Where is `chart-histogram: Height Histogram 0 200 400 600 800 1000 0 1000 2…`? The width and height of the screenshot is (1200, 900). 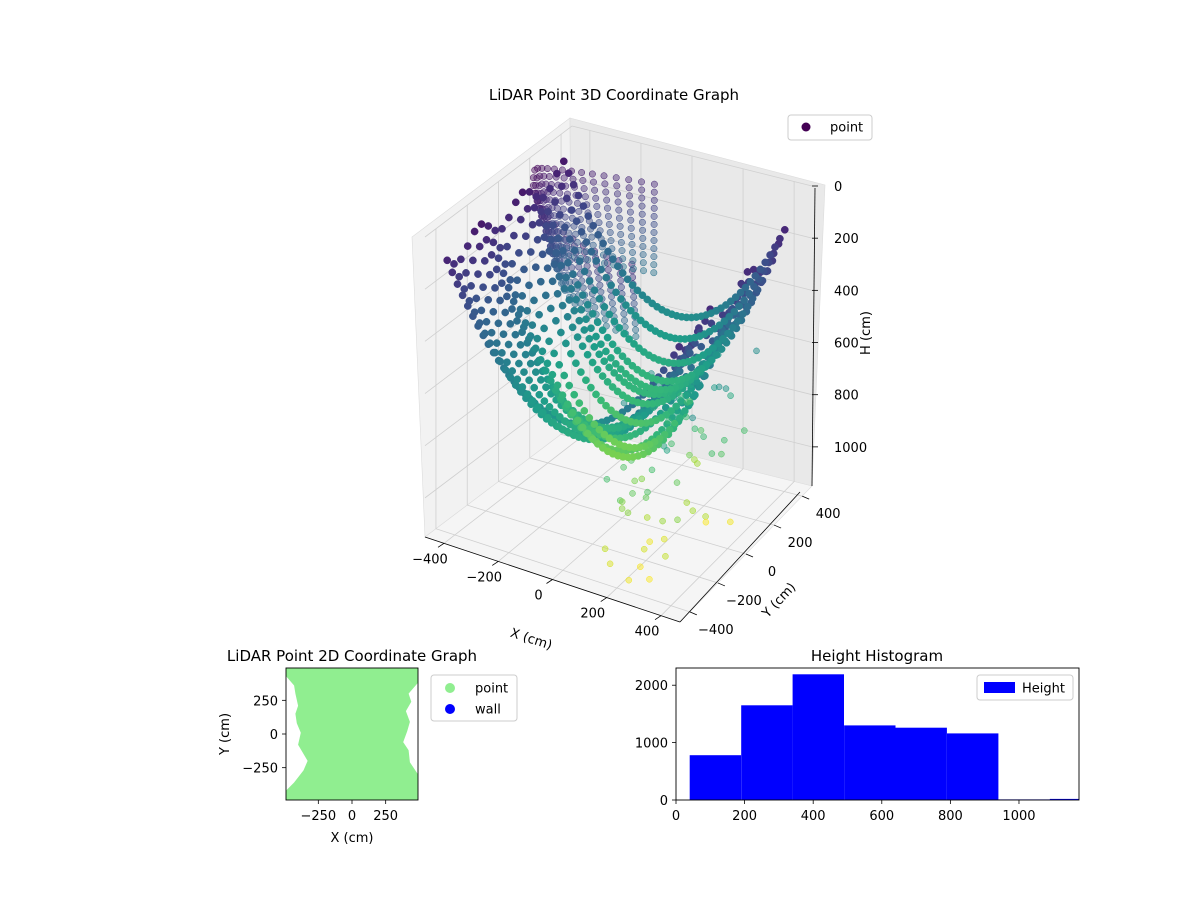 chart-histogram: Height Histogram 0 200 400 600 800 1000 0 1000 2… is located at coordinates (857, 735).